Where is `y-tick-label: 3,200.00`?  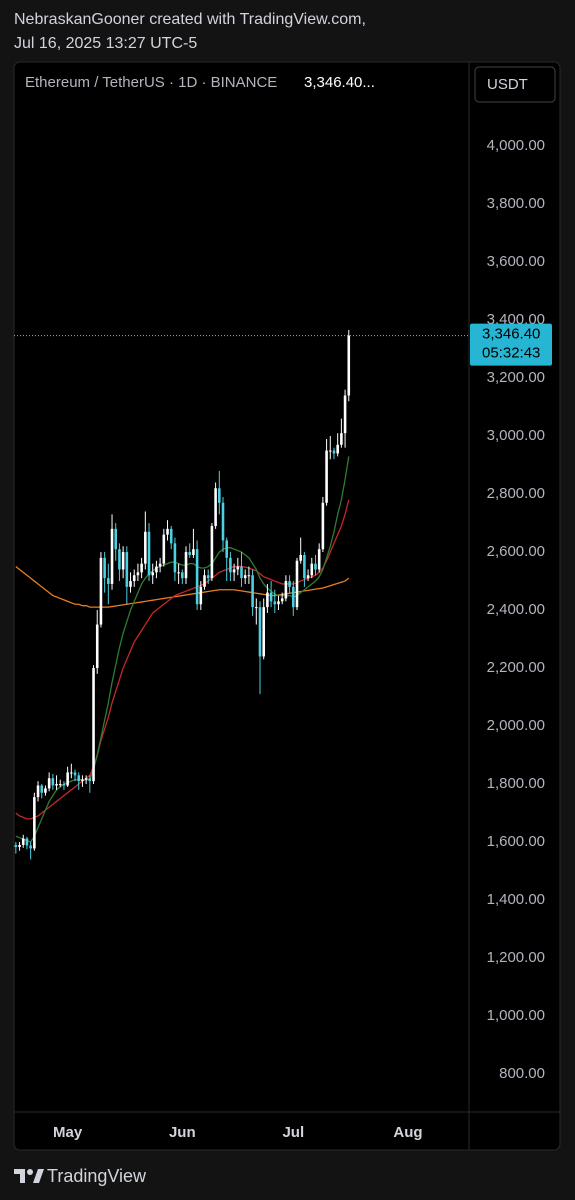 y-tick-label: 3,200.00 is located at coordinates (516, 377).